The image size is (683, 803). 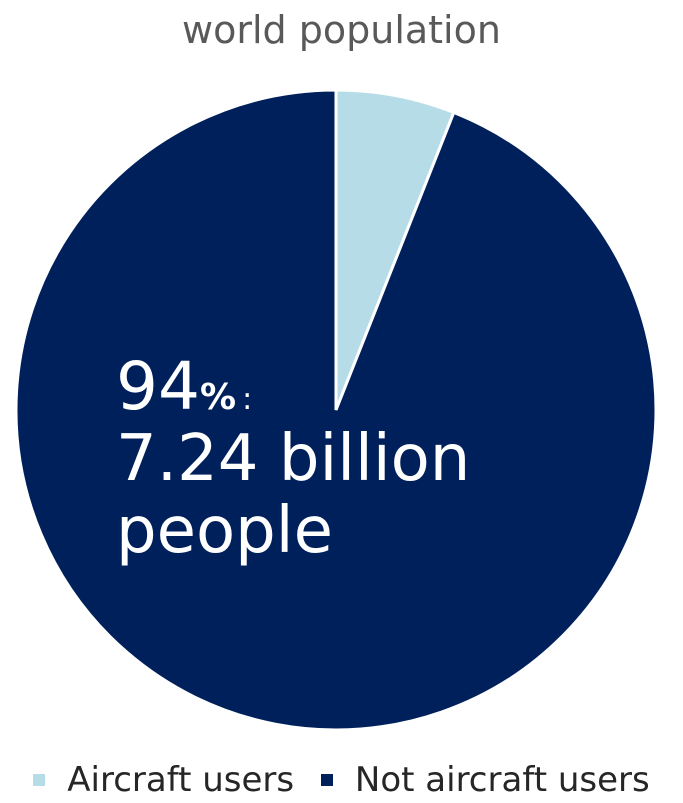 I want to click on legend-swatch-not-aircraft-users, so click(x=326, y=780).